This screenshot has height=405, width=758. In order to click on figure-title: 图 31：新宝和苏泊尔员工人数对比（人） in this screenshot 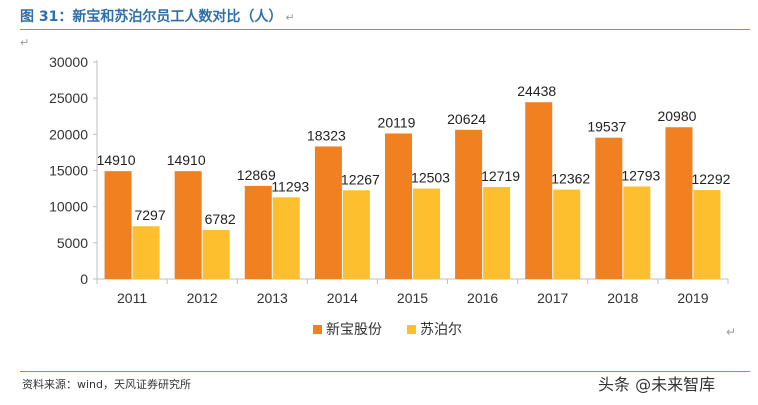, I will do `click(151, 17)`.